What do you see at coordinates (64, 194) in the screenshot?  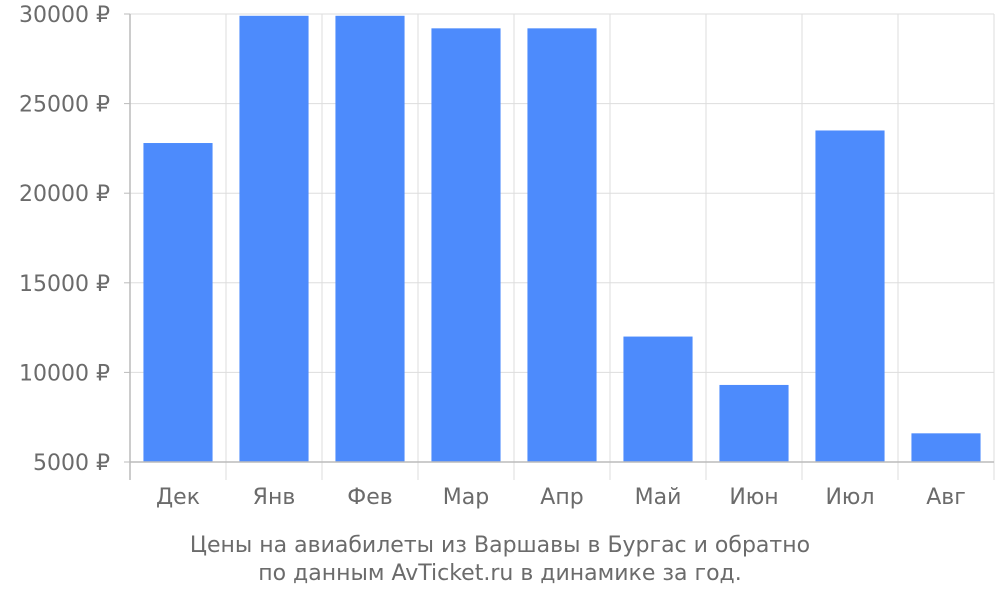 I see `y-tick-label: 20000 ₽` at bounding box center [64, 194].